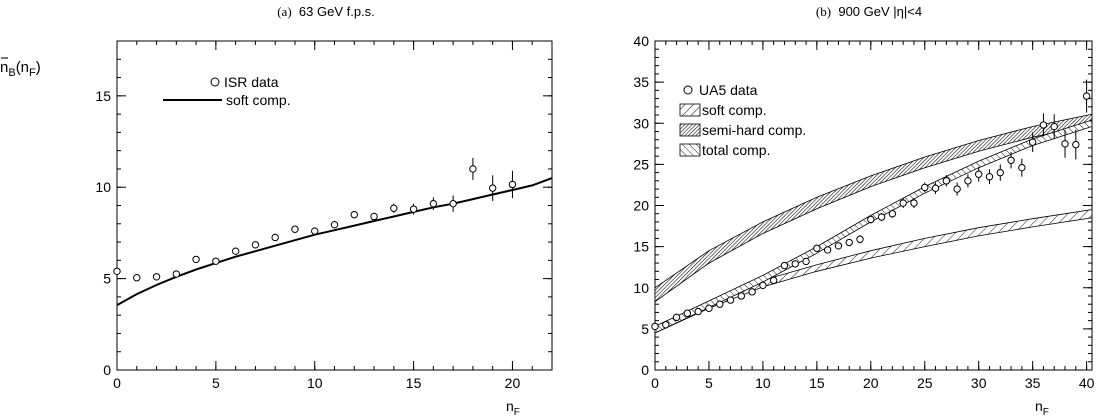  I want to click on panel-a-title-prefix: (a), so click(284, 11).